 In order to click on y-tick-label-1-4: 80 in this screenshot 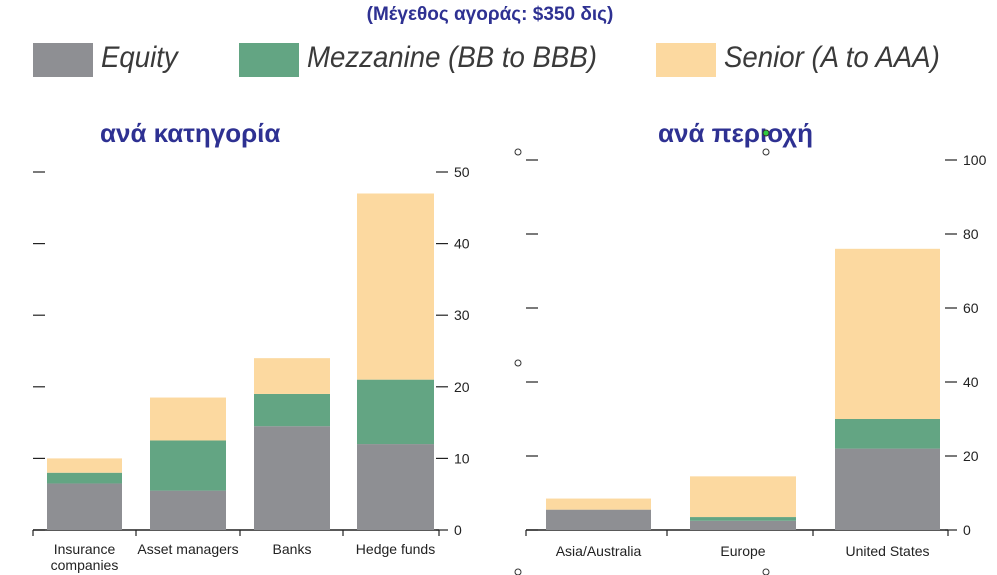, I will do `click(971, 234)`.